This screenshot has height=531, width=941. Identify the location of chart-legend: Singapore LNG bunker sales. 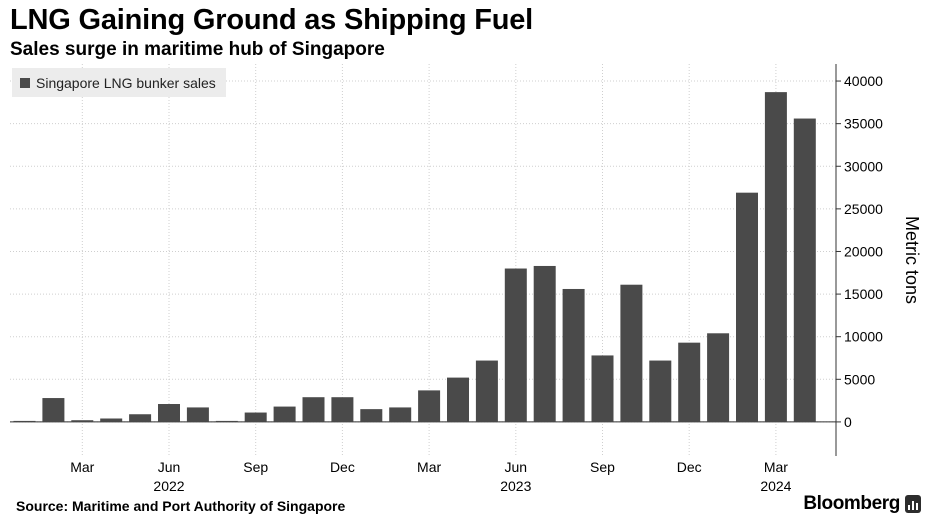
(119, 82).